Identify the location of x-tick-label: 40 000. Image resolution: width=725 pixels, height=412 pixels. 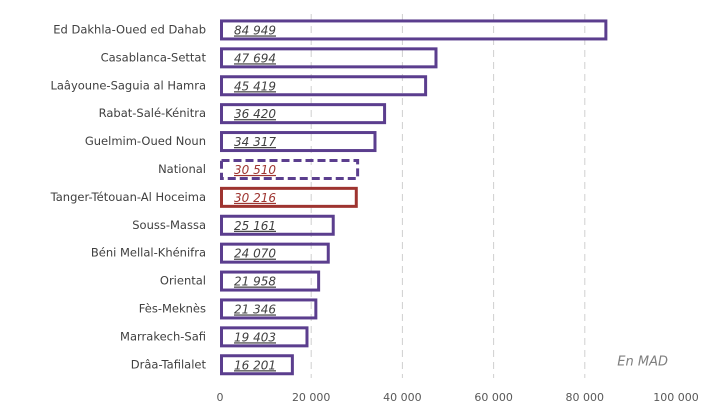
(402, 397).